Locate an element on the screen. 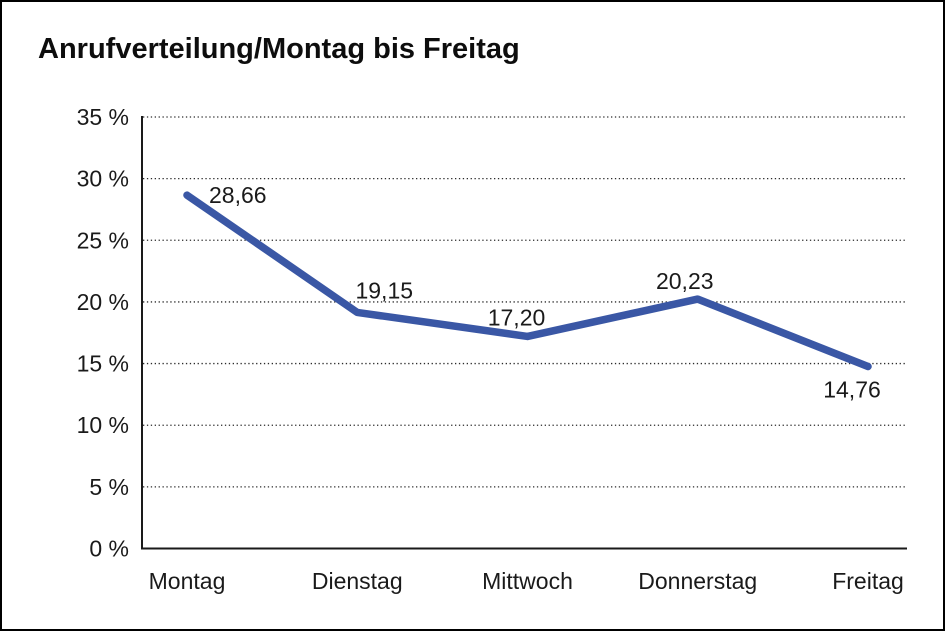 The height and width of the screenshot is (631, 945). y-tick-label: 15 % is located at coordinates (103, 364).